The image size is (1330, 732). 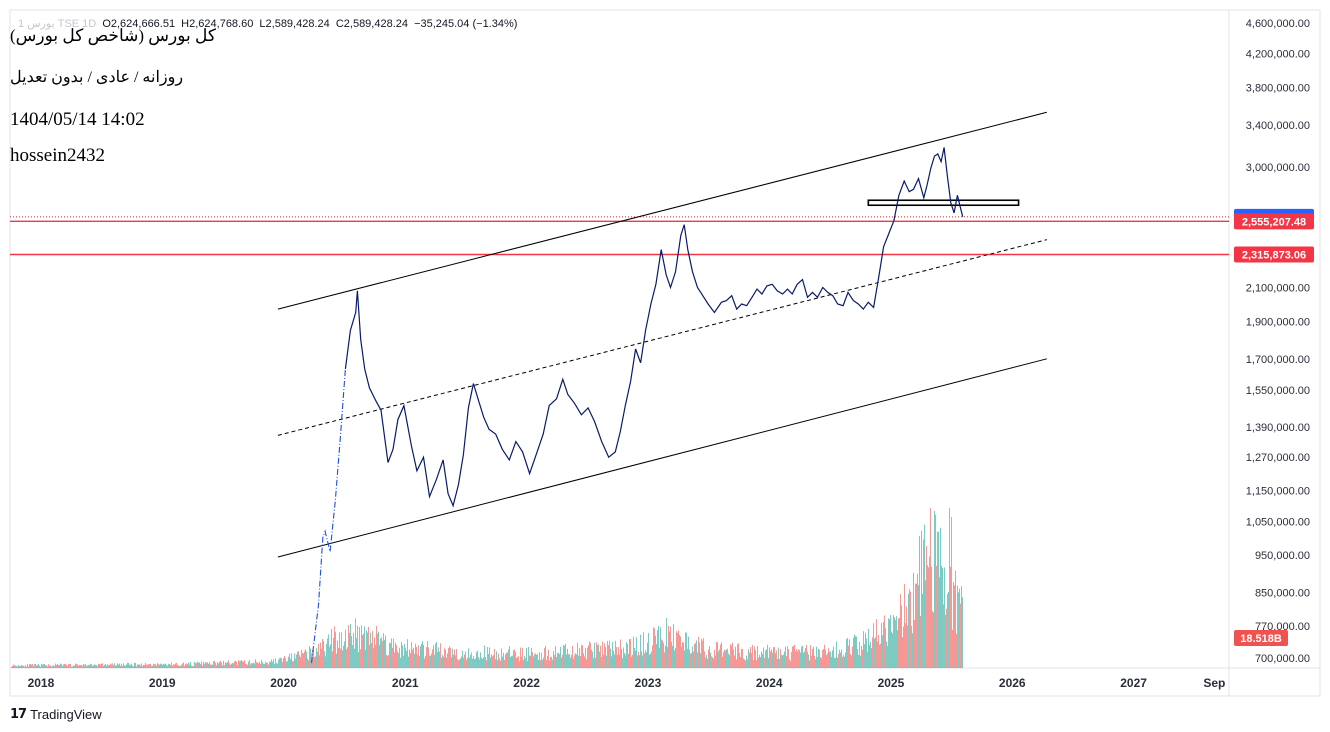 I want to click on tradingview-logo: 𝟭𝟳 TradingView, so click(x=56, y=714).